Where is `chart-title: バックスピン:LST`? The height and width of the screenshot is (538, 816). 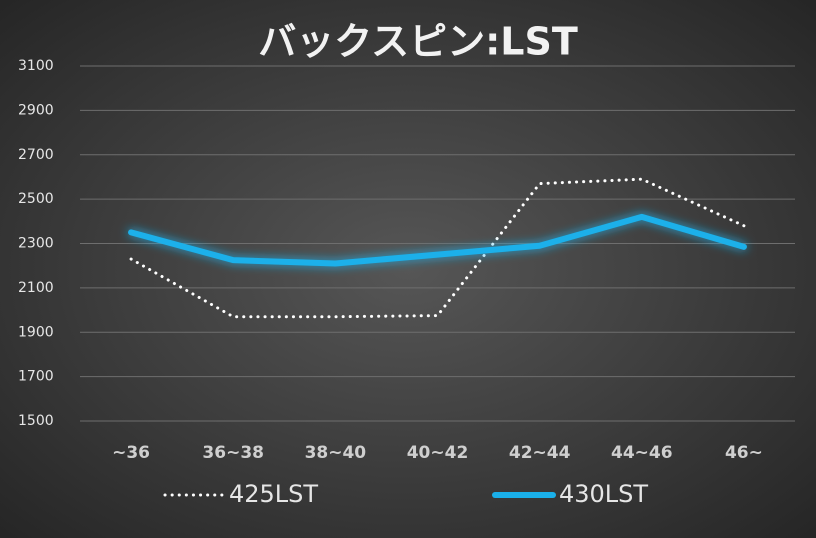
chart-title: バックスピン:LST is located at coordinates (418, 42).